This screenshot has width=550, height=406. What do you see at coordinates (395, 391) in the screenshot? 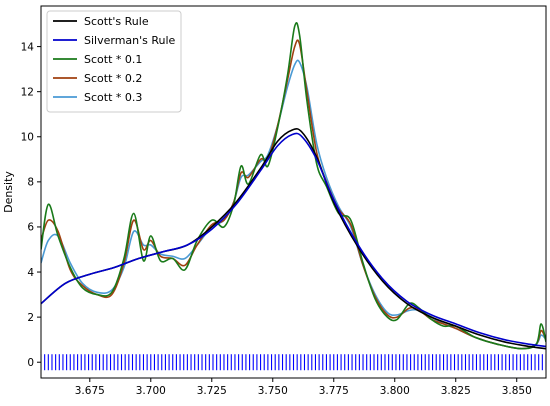
I see `x-tick-label: 3.800` at bounding box center [395, 391].